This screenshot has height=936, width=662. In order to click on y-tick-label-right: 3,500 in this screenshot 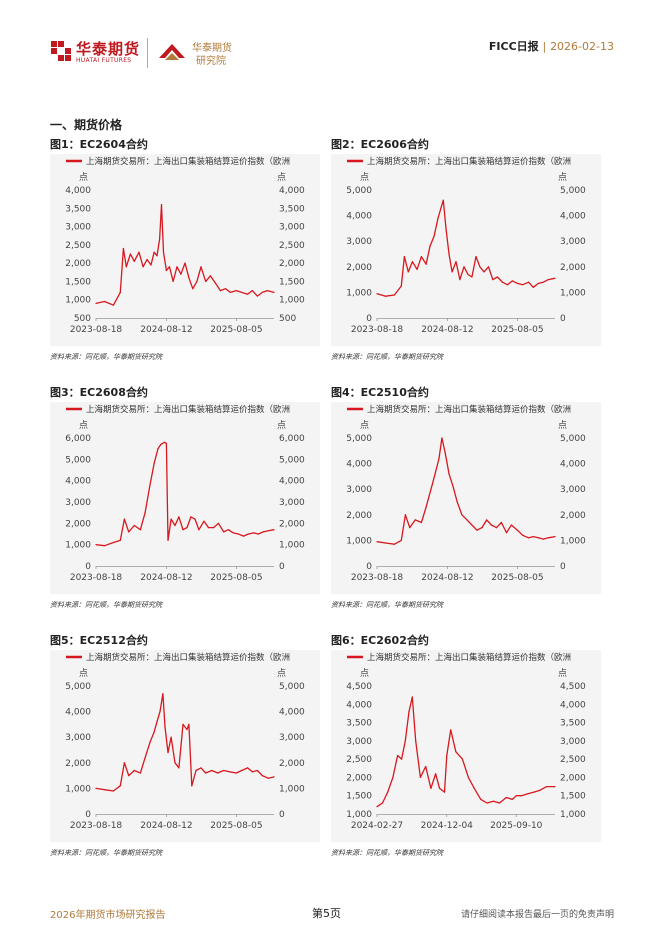, I will do `click(292, 209)`.